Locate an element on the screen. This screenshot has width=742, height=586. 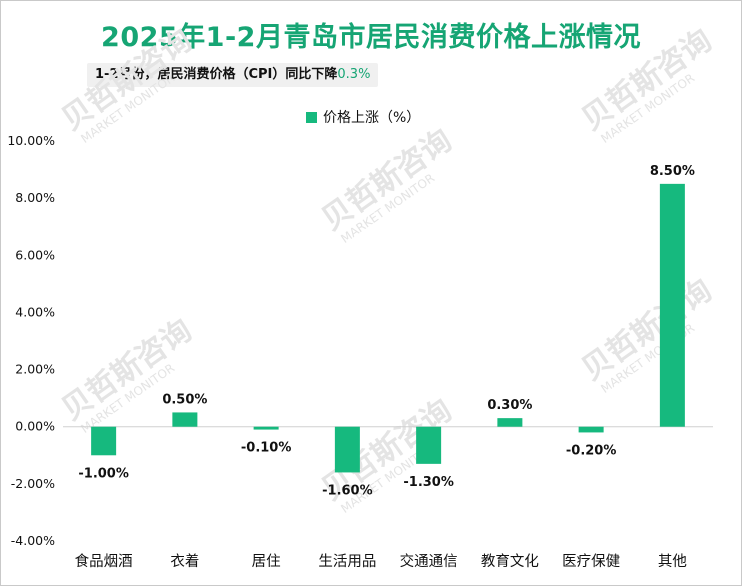
bar-生活用品 is located at coordinates (347, 449).